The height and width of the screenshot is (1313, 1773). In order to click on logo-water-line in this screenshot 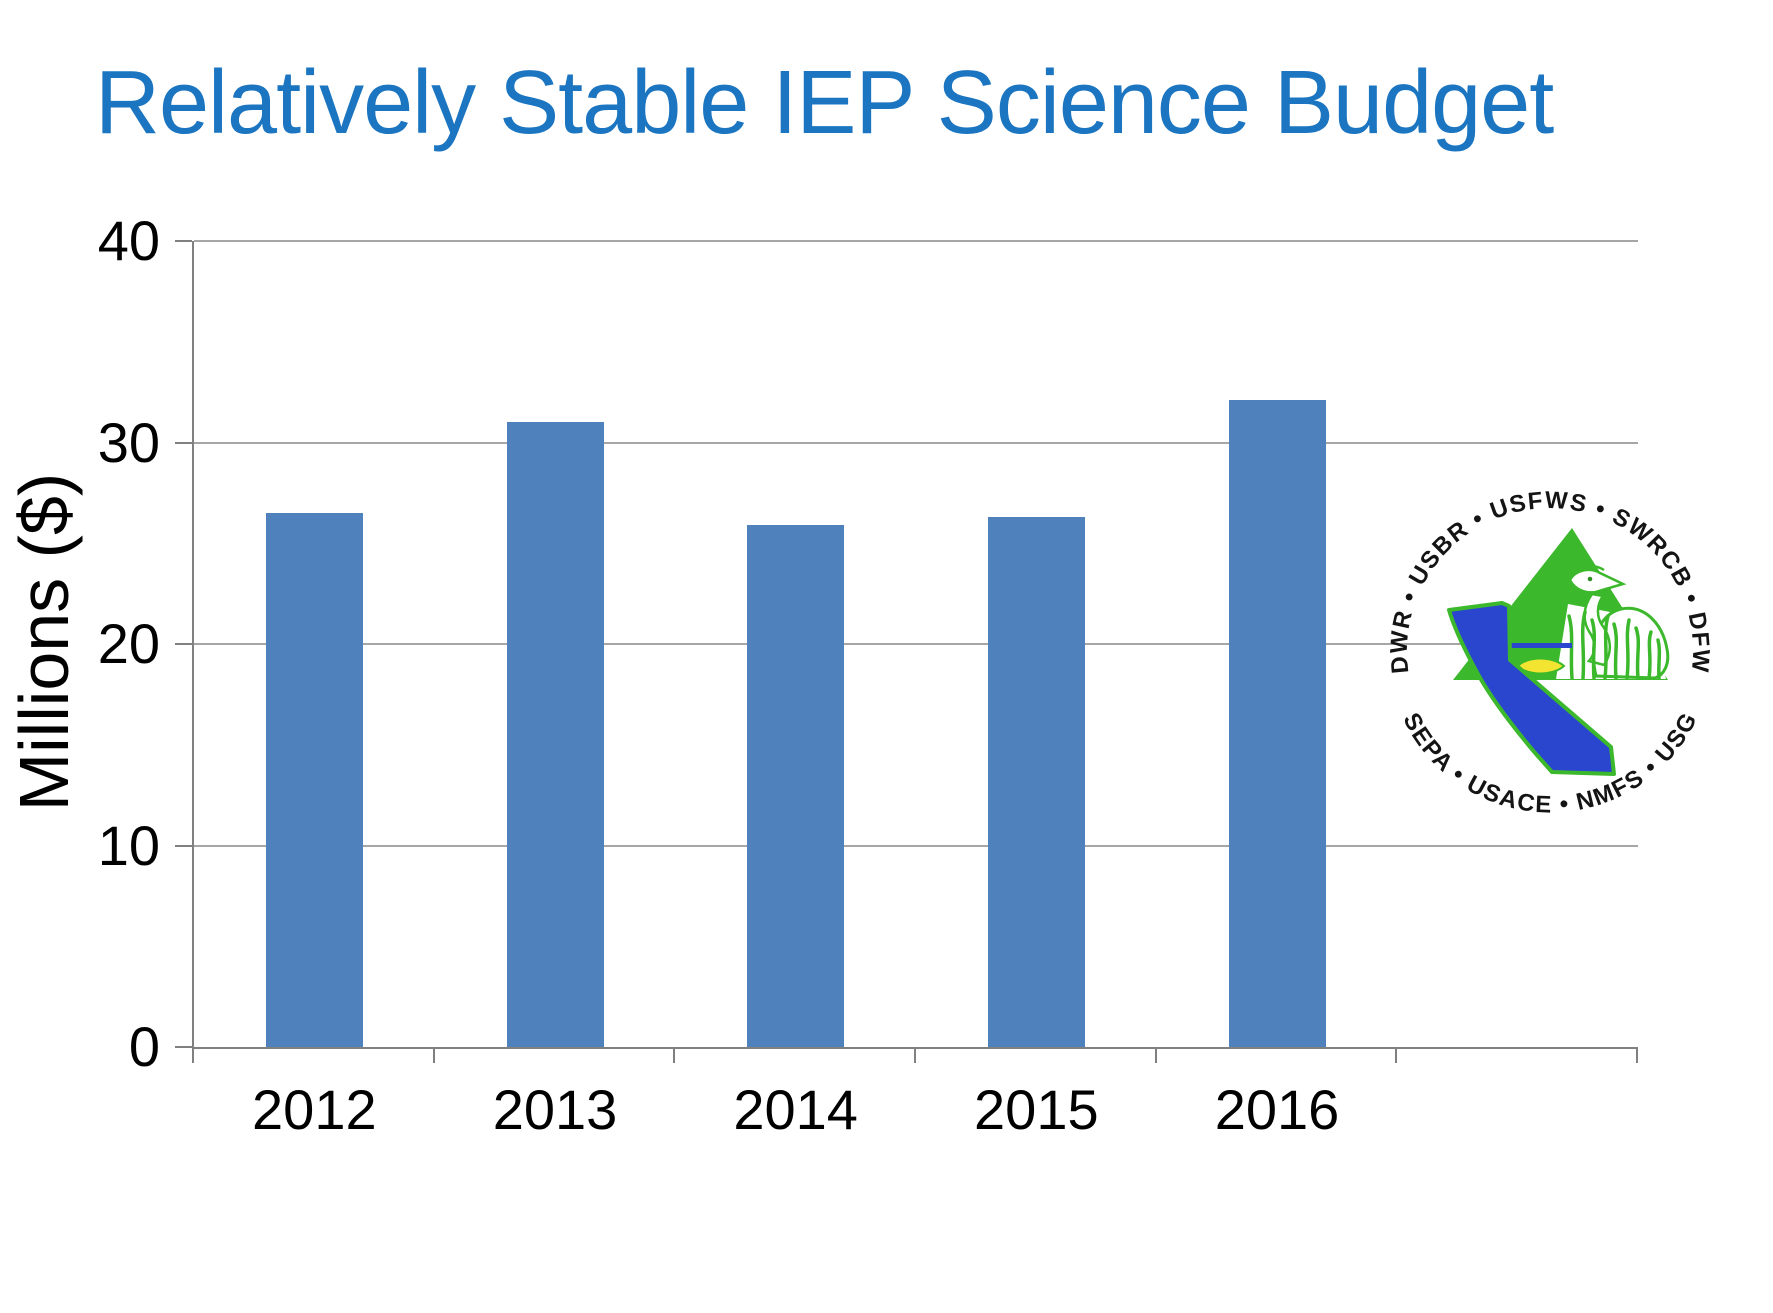, I will do `click(1539, 645)`.